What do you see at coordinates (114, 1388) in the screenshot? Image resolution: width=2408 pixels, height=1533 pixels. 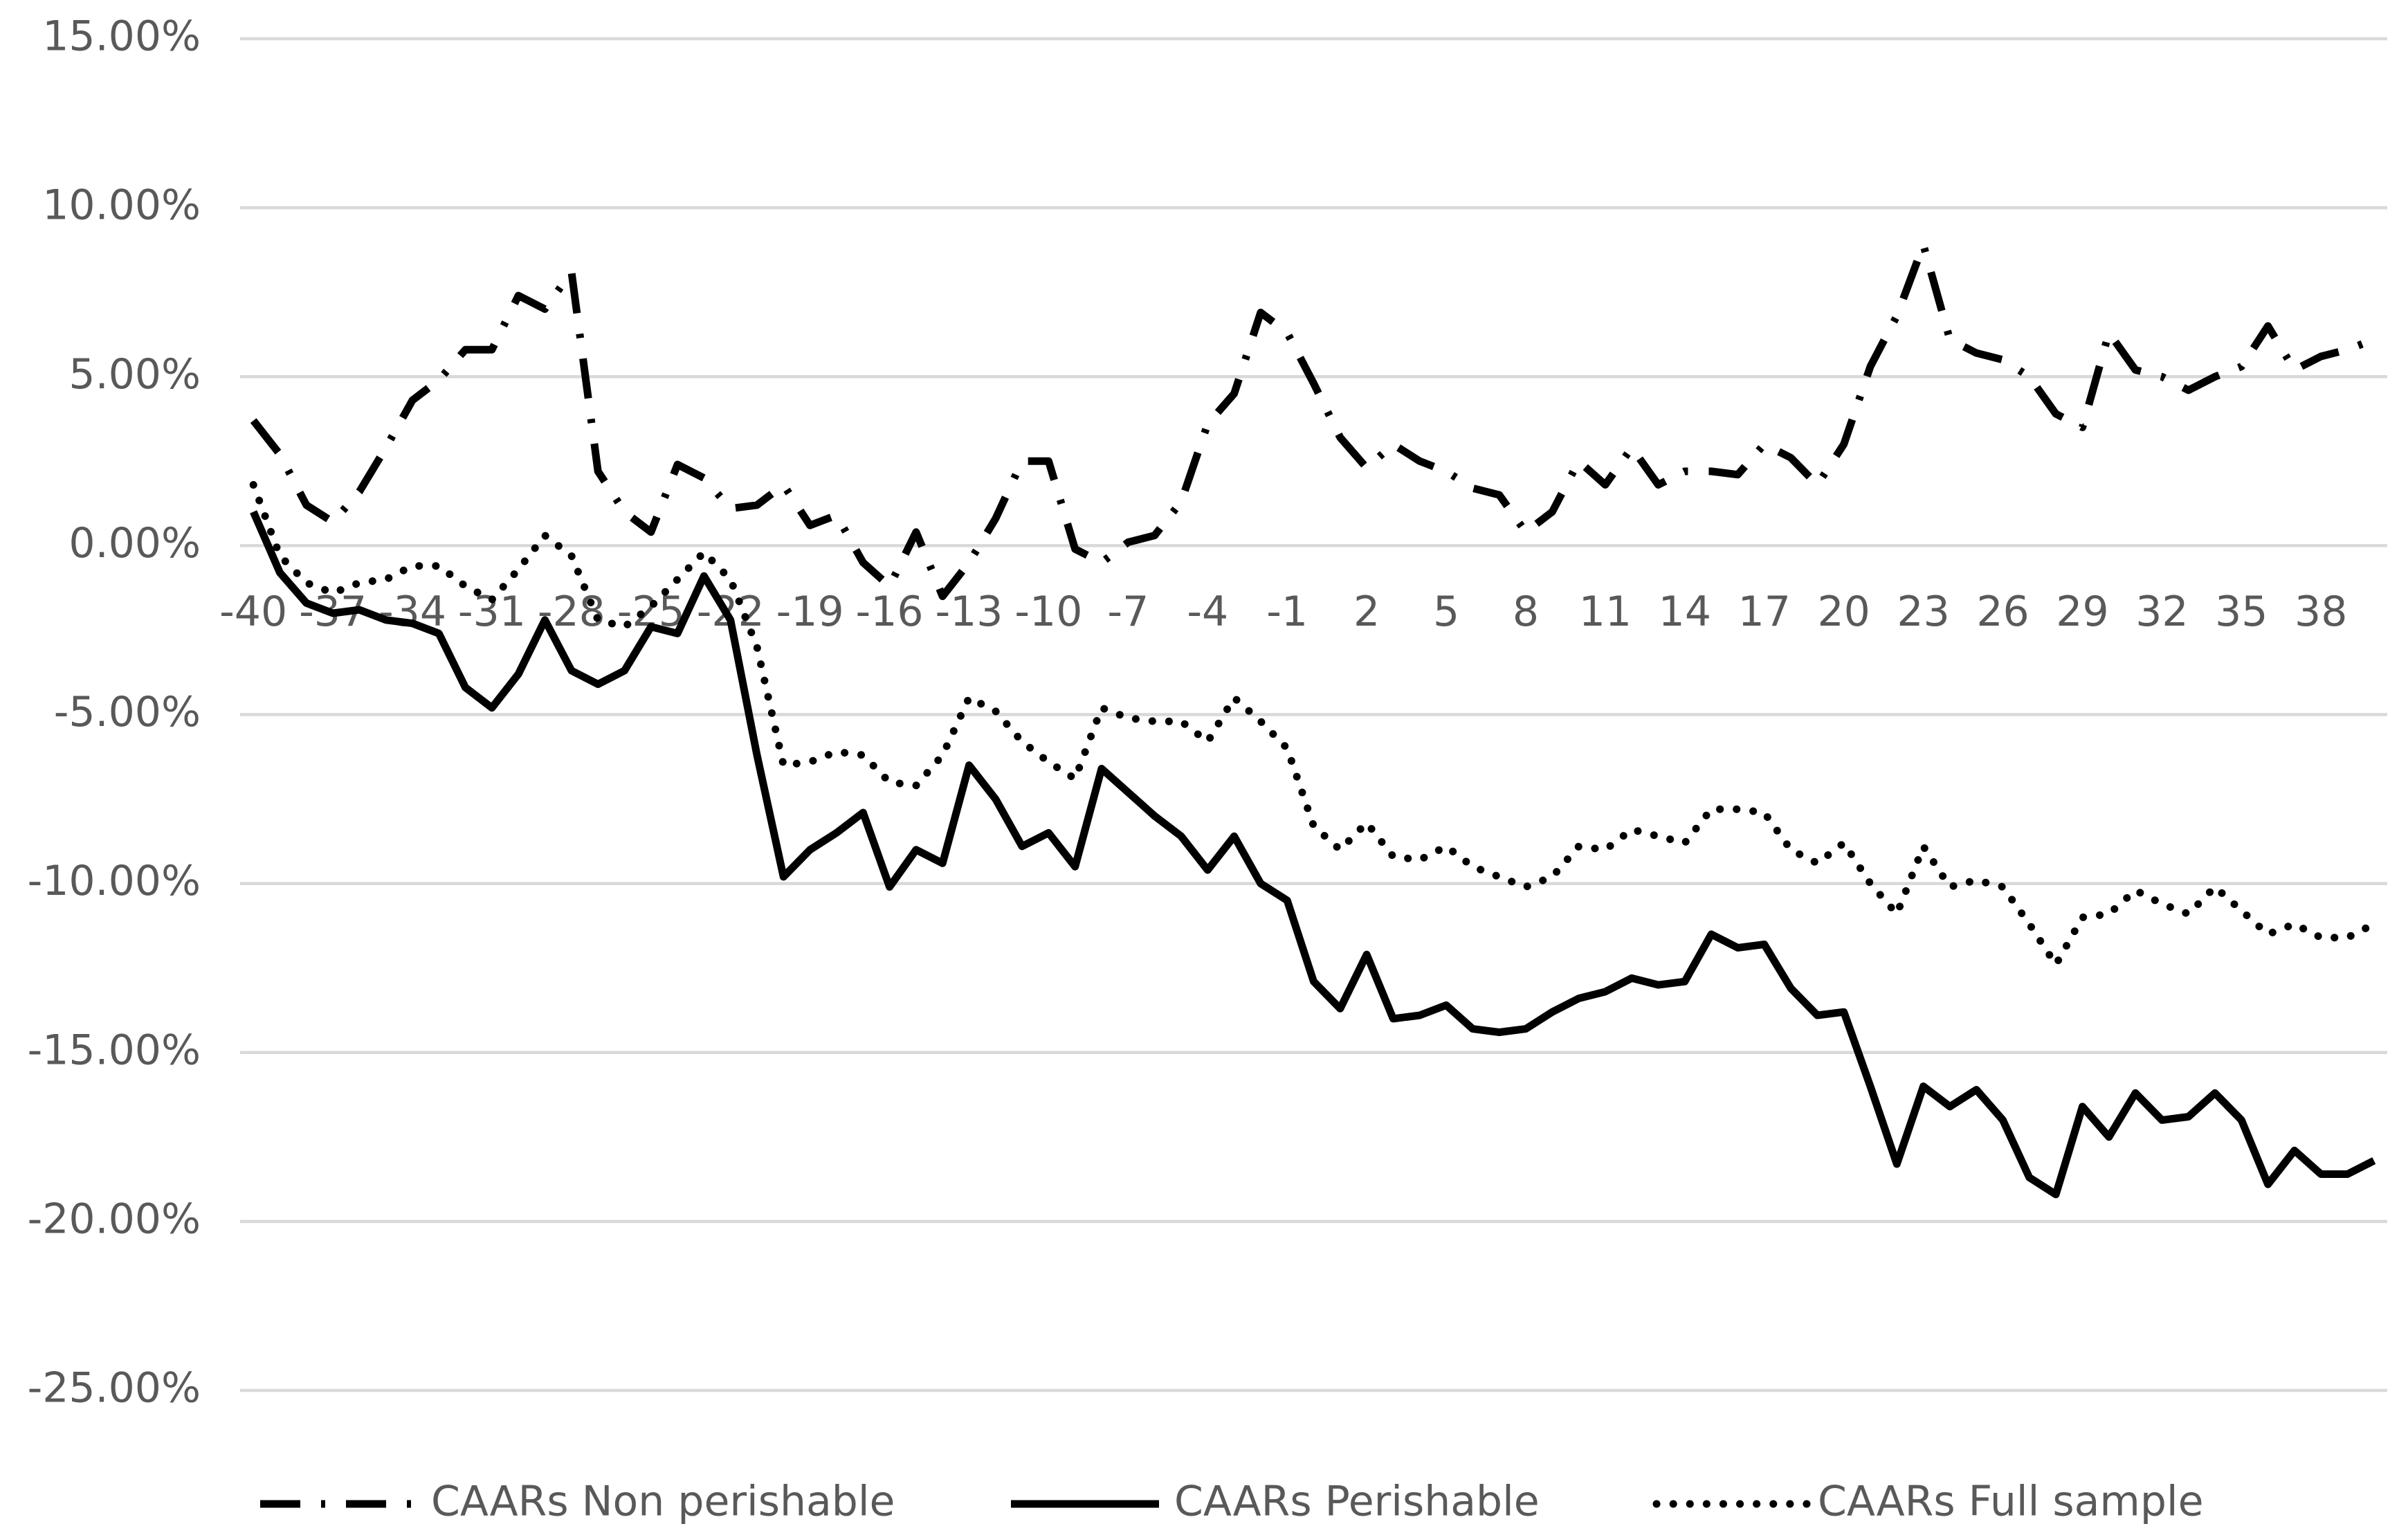 I see `y-tick-label: -25.00%` at bounding box center [114, 1388].